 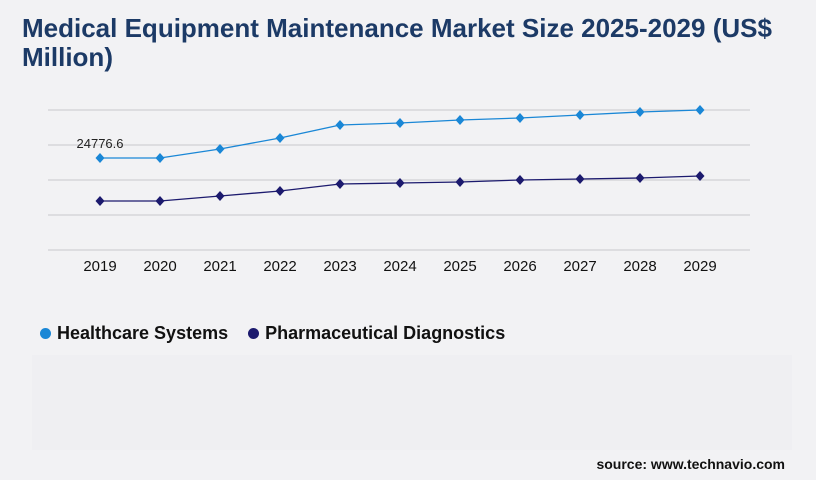 What do you see at coordinates (699, 266) in the screenshot?
I see `x-tick-label: 2029` at bounding box center [699, 266].